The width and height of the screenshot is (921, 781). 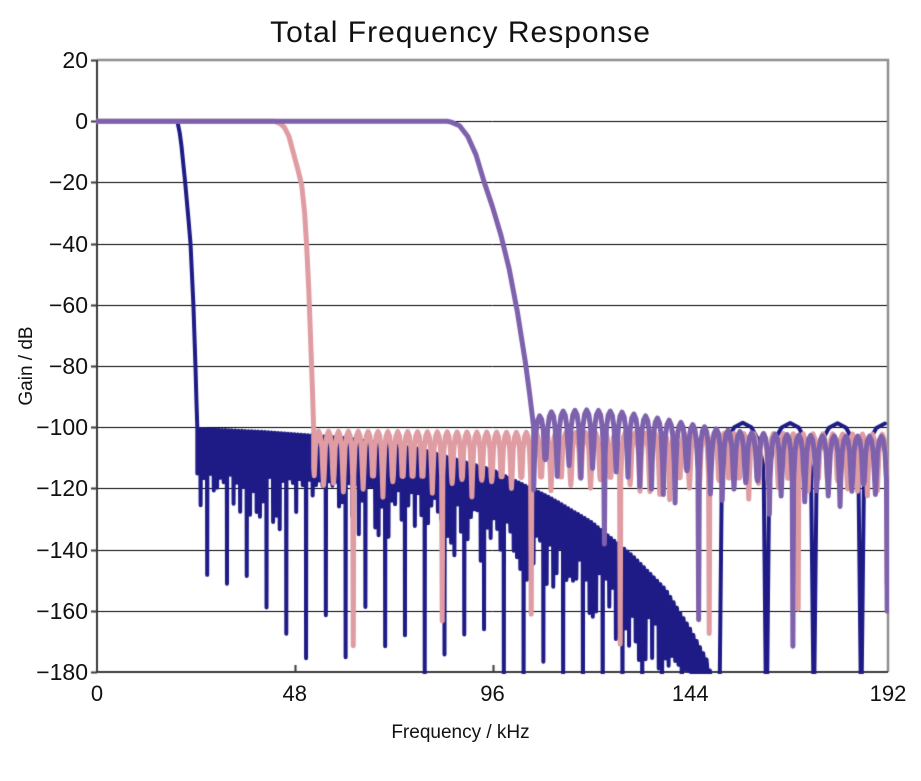 What do you see at coordinates (75, 60) in the screenshot?
I see `y-tick-label: 20` at bounding box center [75, 60].